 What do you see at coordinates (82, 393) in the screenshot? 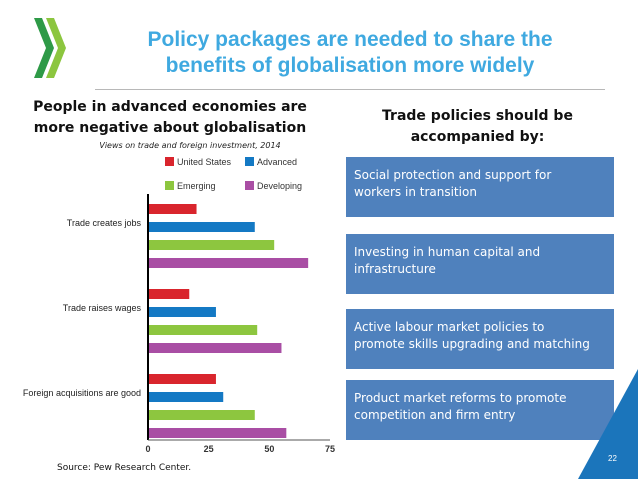
I see `category-label: Foreign acquisitions are good` at bounding box center [82, 393].